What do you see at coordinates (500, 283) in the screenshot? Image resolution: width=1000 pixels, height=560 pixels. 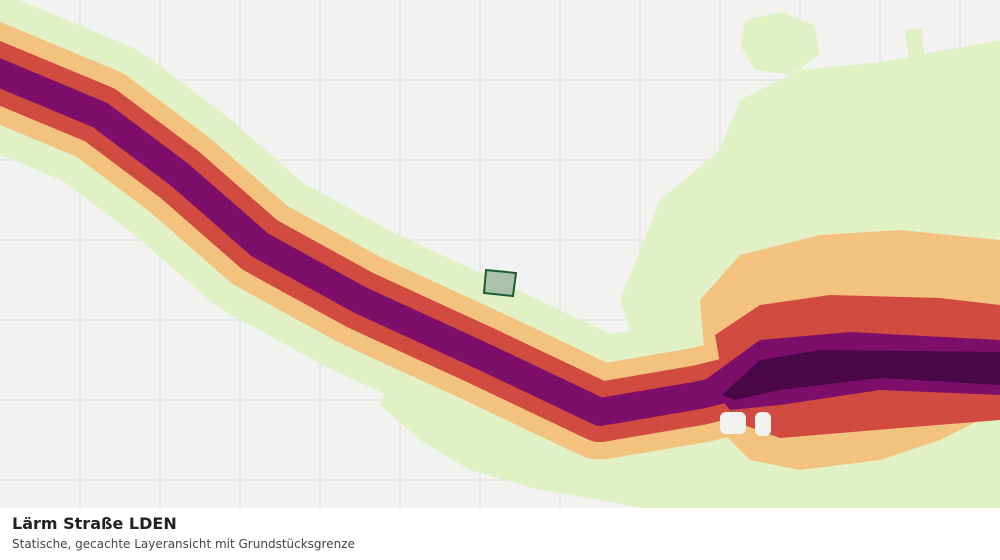 I see `parcel-boundary` at bounding box center [500, 283].